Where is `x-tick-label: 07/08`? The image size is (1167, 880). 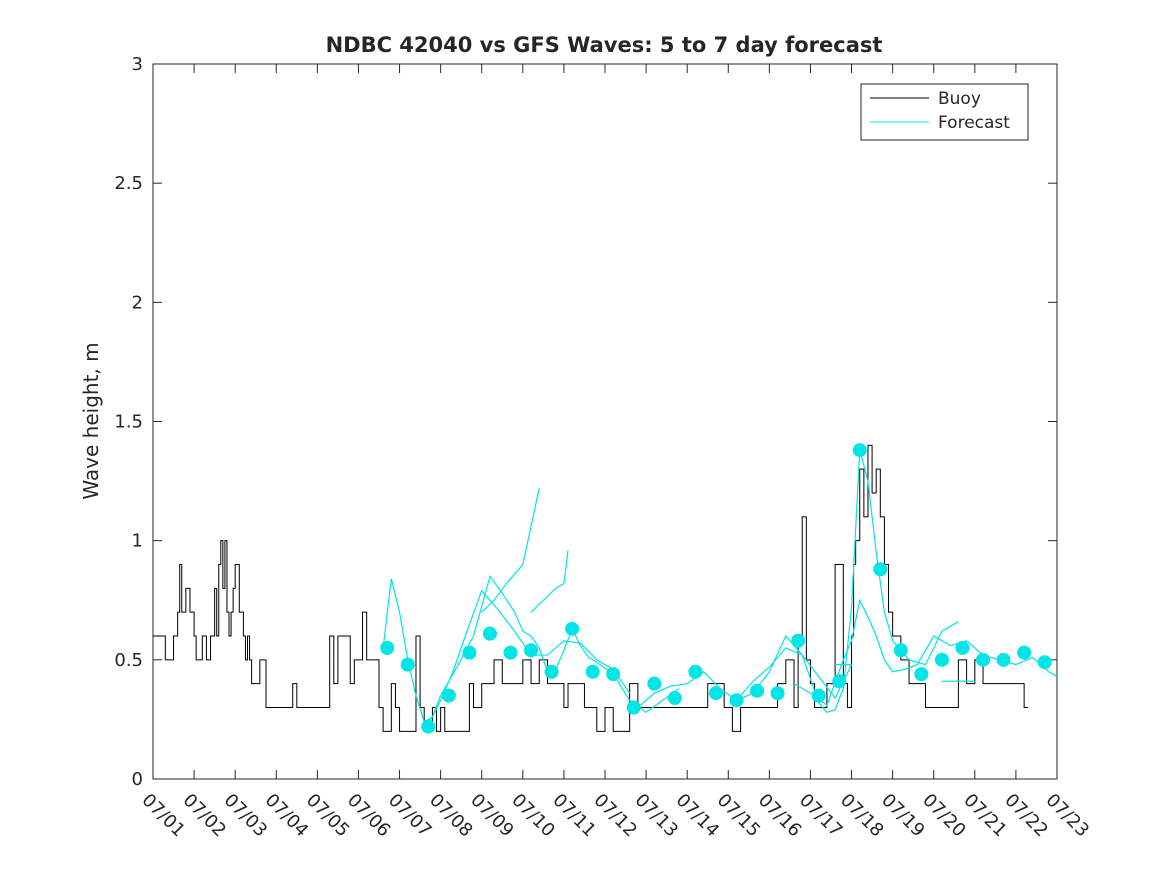 x-tick-label: 07/08 is located at coordinates (451, 816).